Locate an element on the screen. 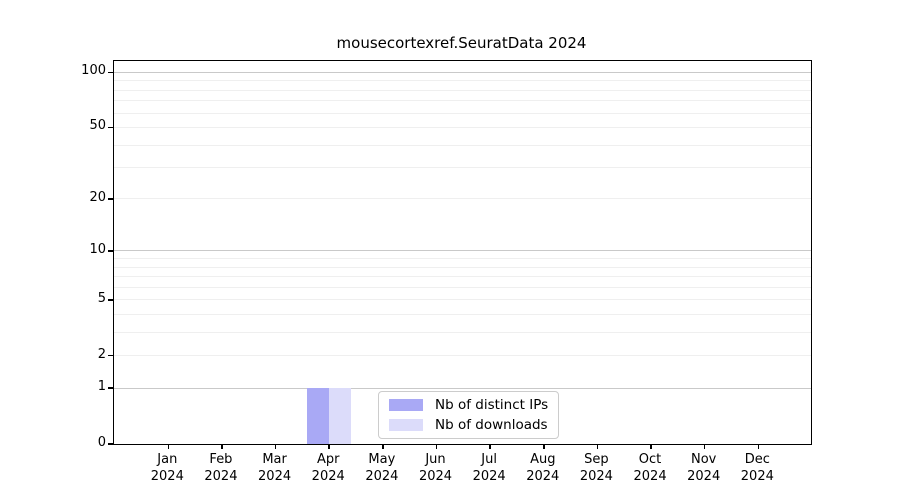 This screenshot has height=500, width=900. x-tick-label: Feb 2024 is located at coordinates (221, 468).